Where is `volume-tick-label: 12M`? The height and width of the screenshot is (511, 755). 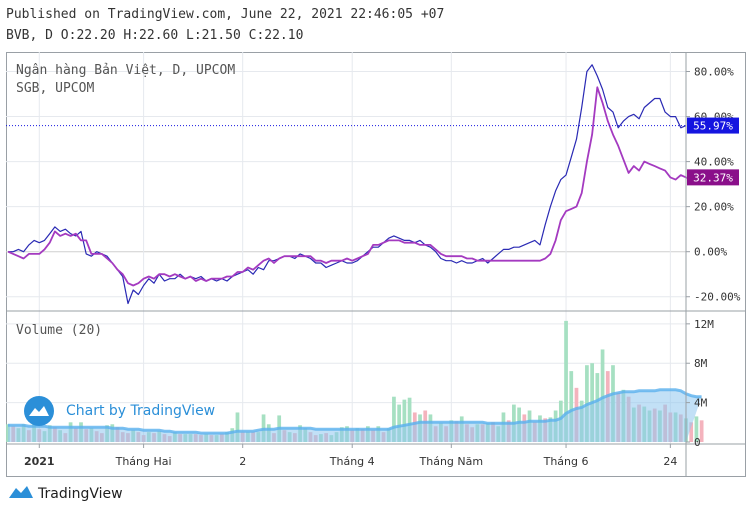
volume-tick-label: 12M is located at coordinates (704, 324).